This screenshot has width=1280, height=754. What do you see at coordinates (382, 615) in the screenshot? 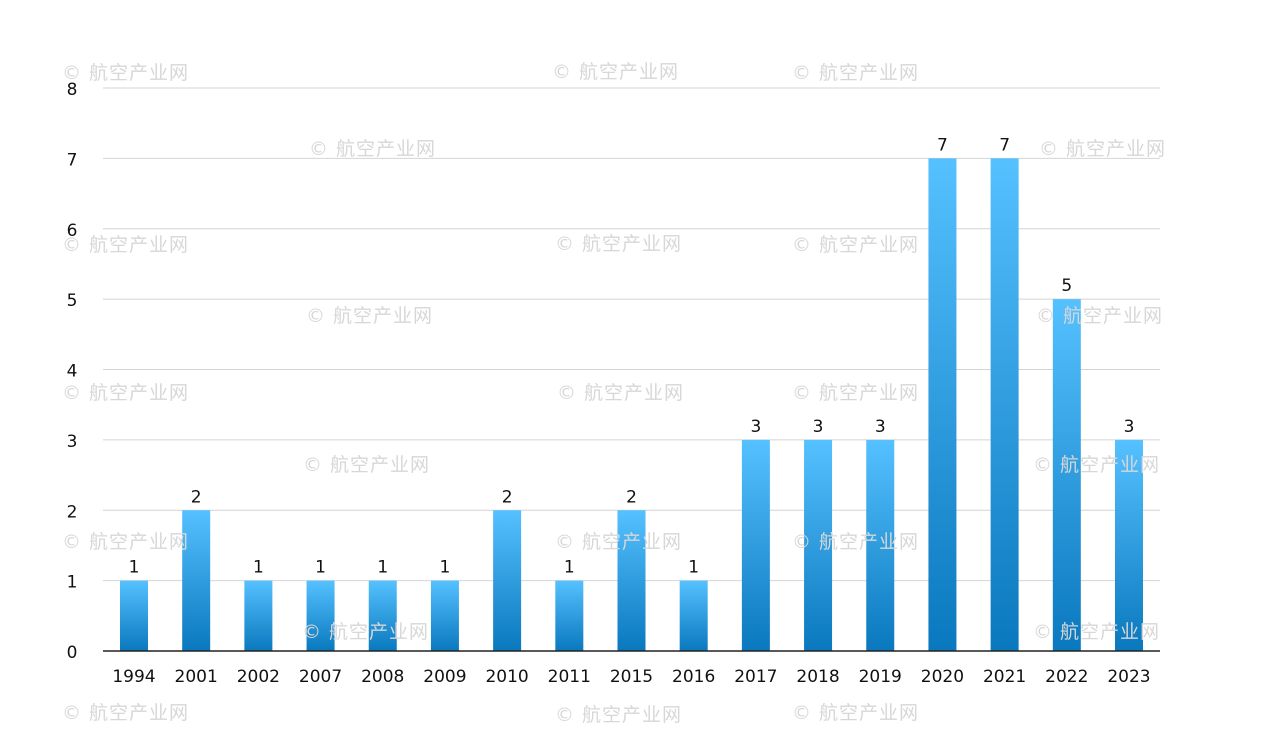
I see `bar-2008` at bounding box center [382, 615].